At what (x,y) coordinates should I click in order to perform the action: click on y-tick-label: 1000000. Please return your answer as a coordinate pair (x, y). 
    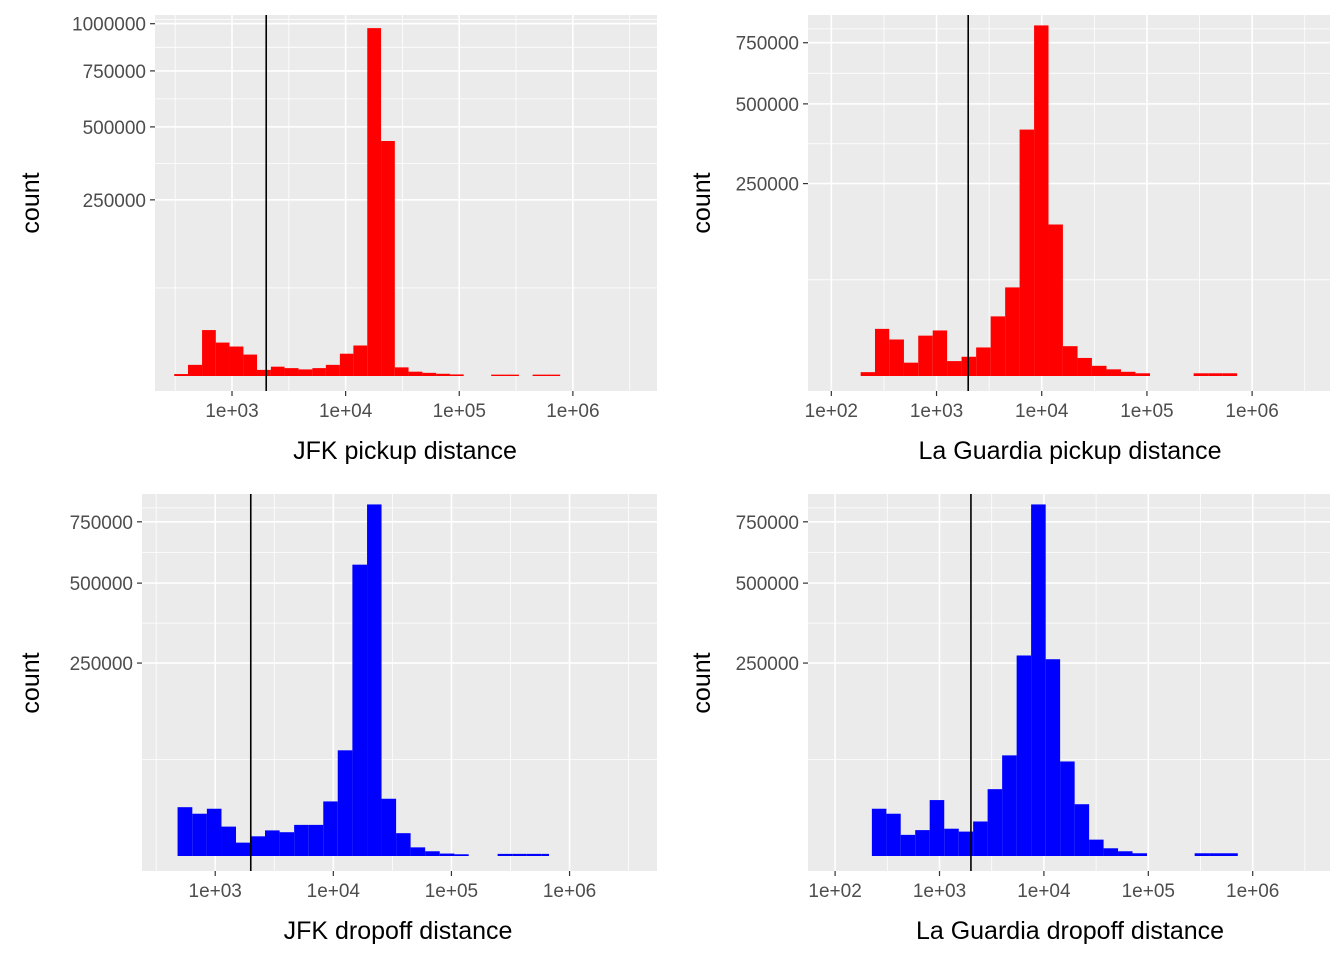
    Looking at the image, I should click on (109, 25).